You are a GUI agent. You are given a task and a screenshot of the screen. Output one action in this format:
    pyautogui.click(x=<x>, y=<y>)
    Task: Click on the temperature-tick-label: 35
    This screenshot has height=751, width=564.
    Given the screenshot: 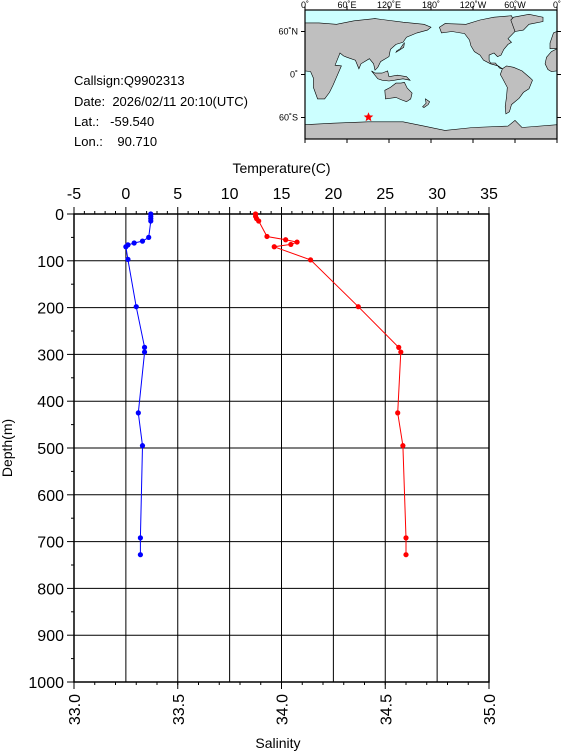 What is the action you would take?
    pyautogui.click(x=489, y=194)
    